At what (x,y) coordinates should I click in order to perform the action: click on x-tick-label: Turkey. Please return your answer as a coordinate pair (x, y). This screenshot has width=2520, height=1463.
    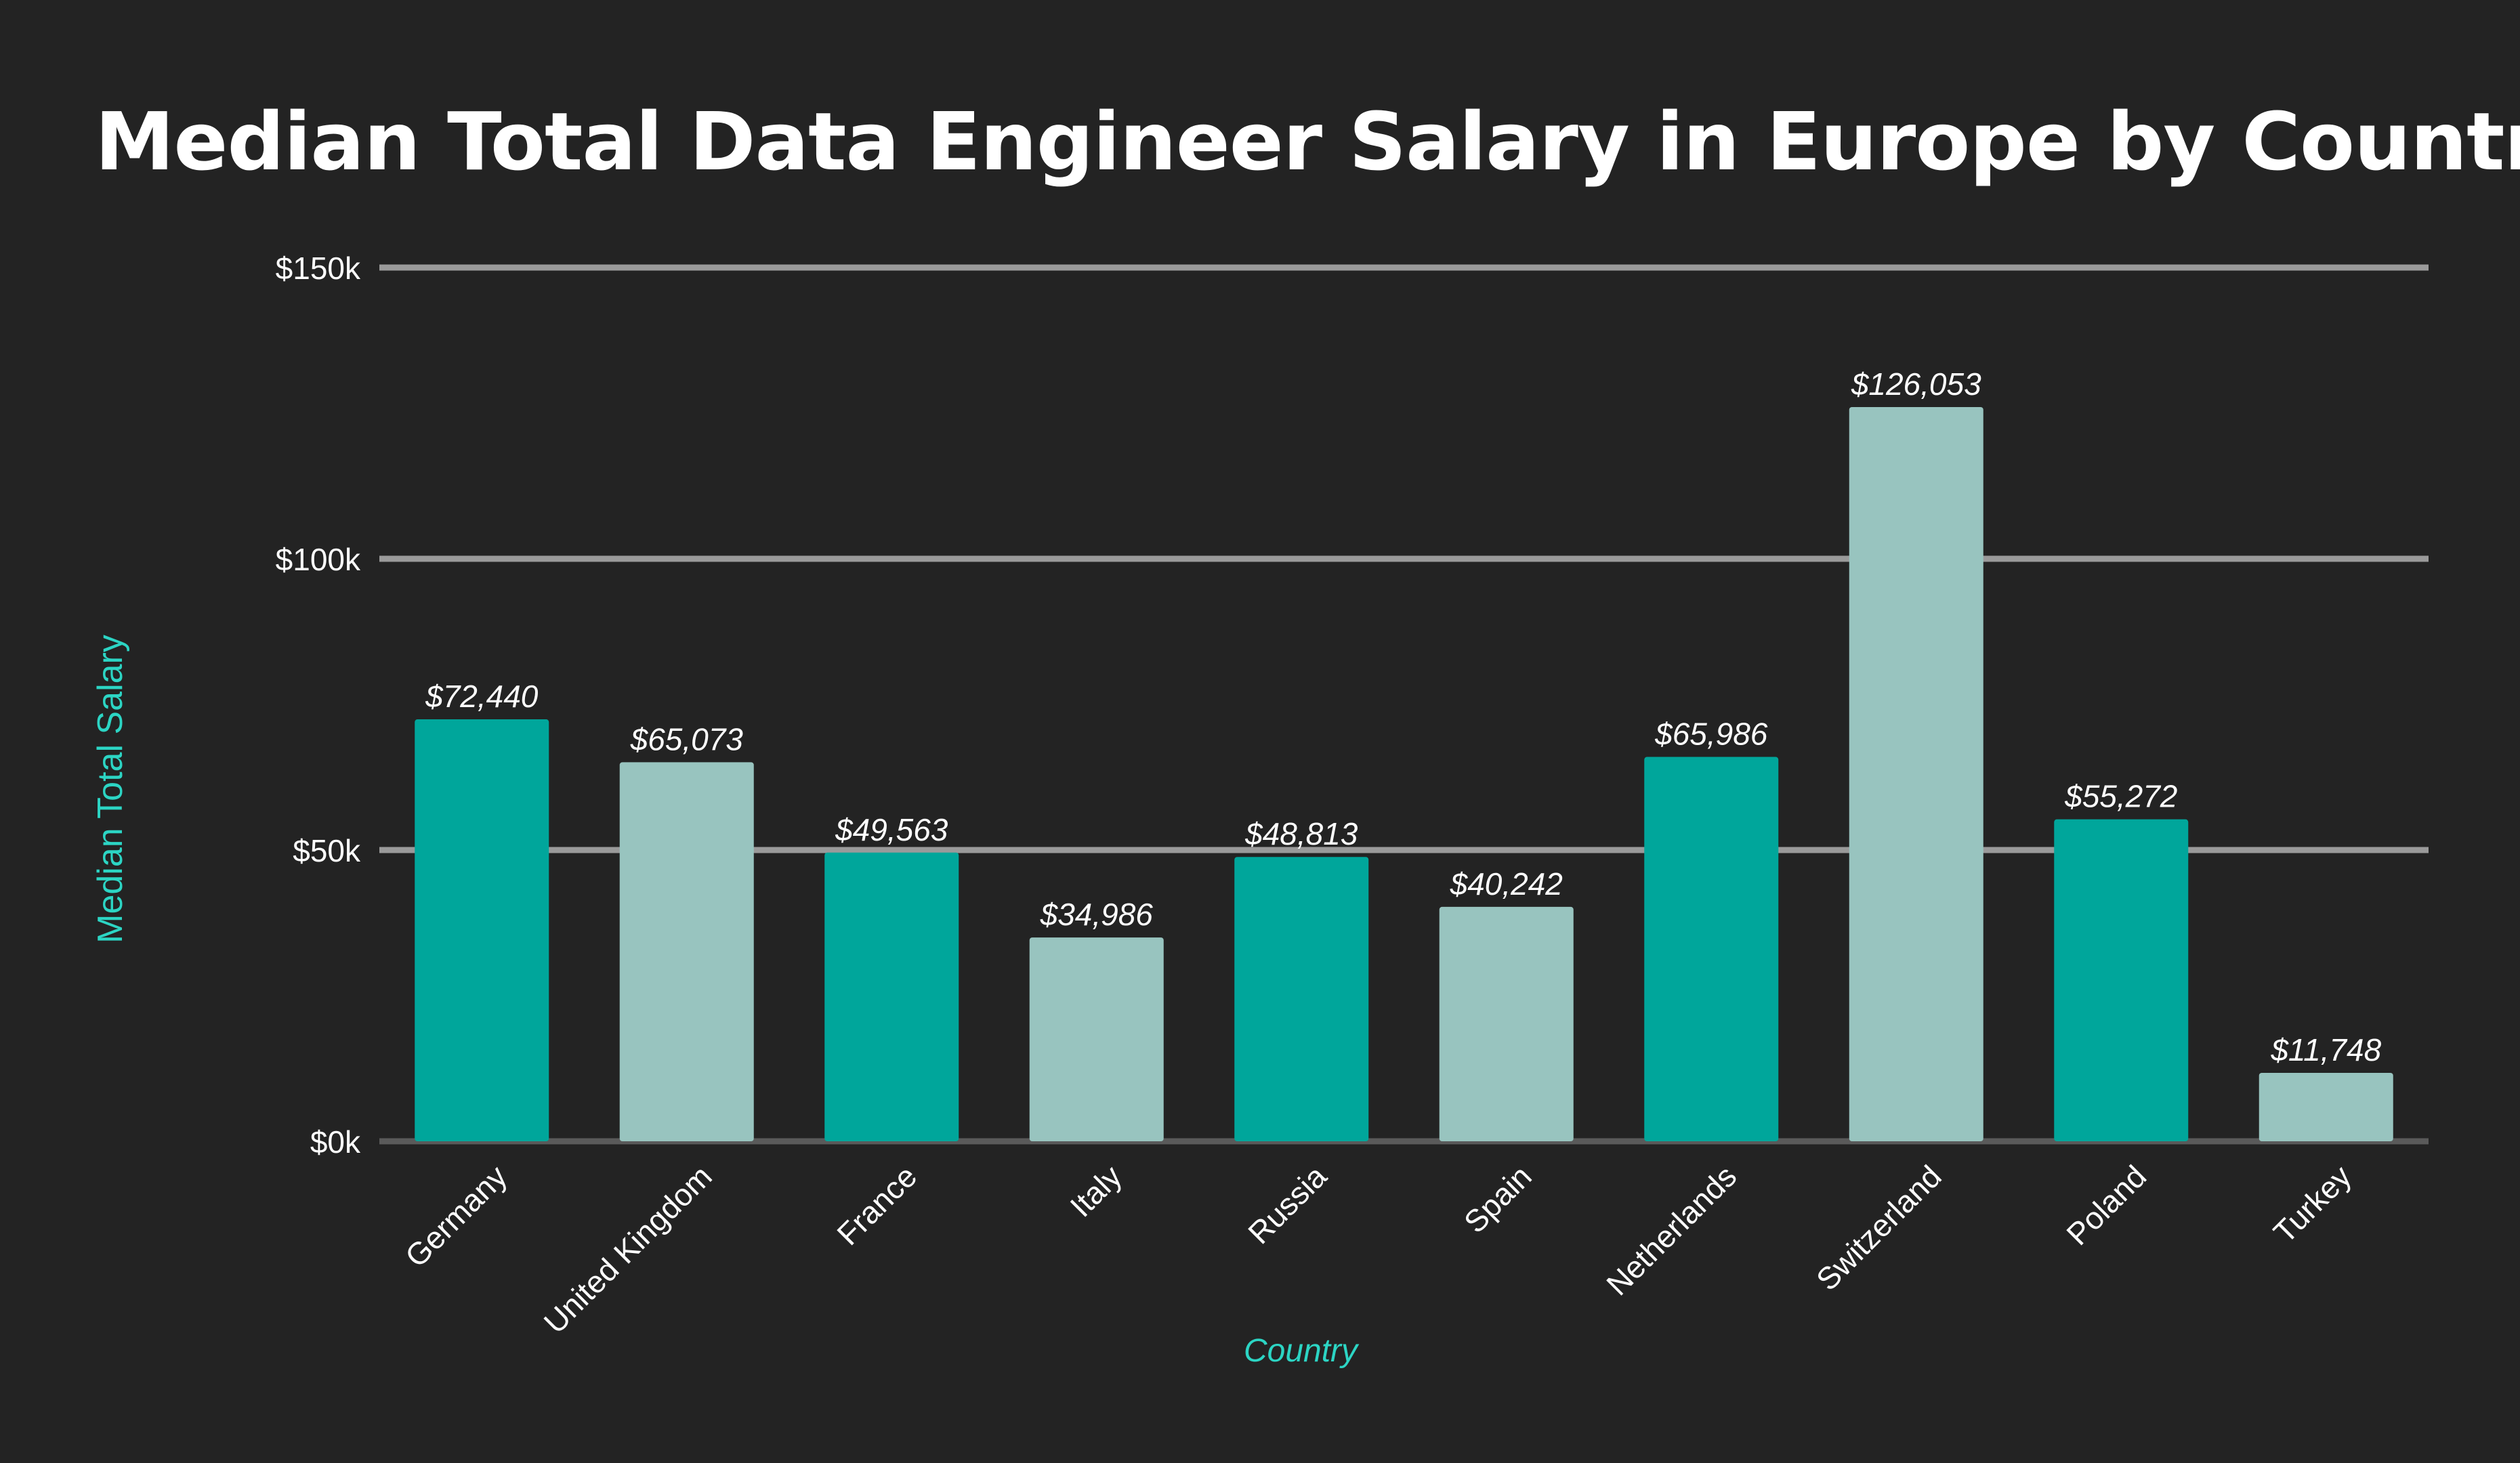
    Looking at the image, I should click on (2312, 1204).